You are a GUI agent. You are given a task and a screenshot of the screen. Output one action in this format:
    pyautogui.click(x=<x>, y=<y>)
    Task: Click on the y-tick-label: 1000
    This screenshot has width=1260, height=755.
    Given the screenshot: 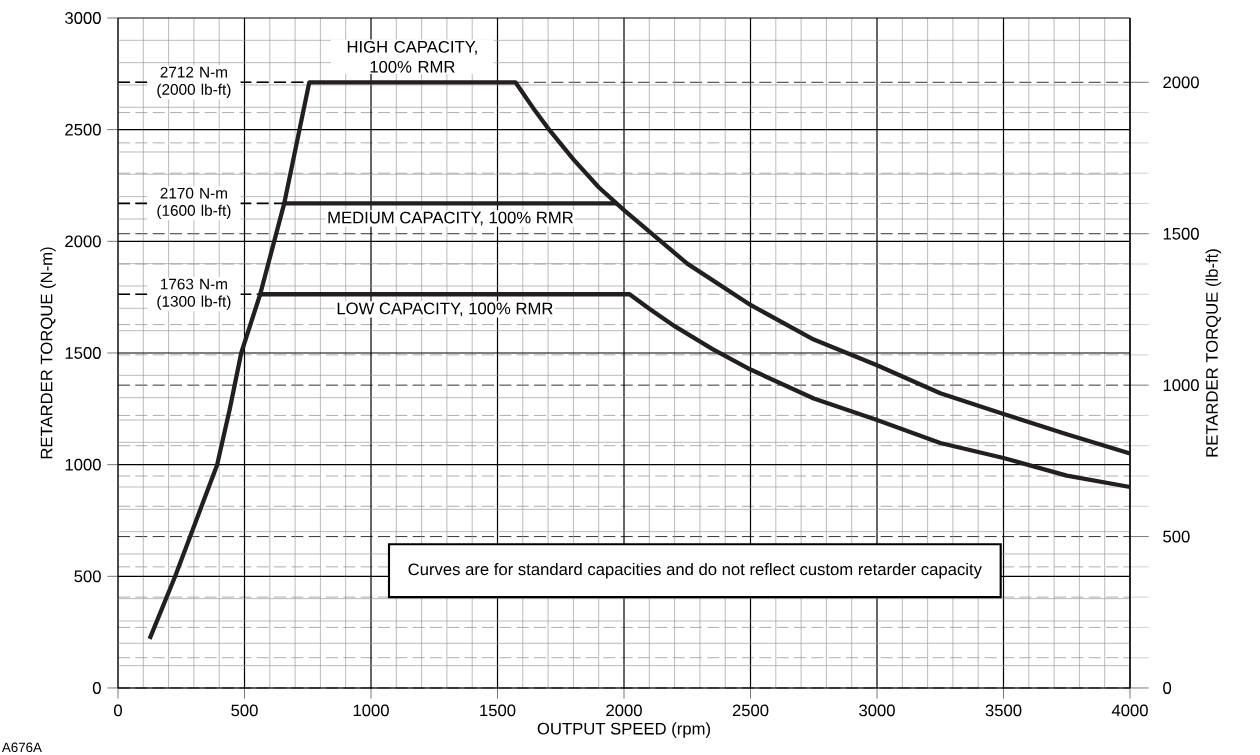 What is the action you would take?
    pyautogui.click(x=83, y=464)
    